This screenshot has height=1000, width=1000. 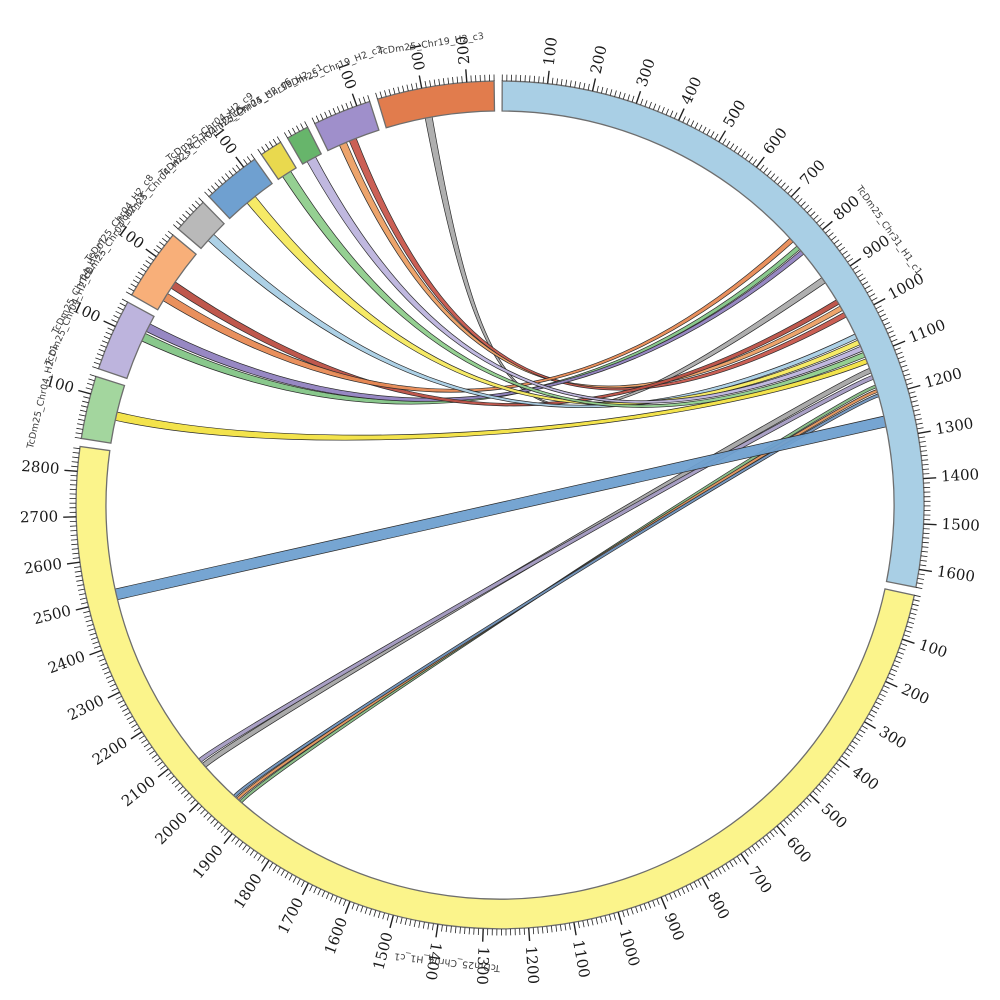 I want to click on chromosome-band-c4, so click(x=201, y=225).